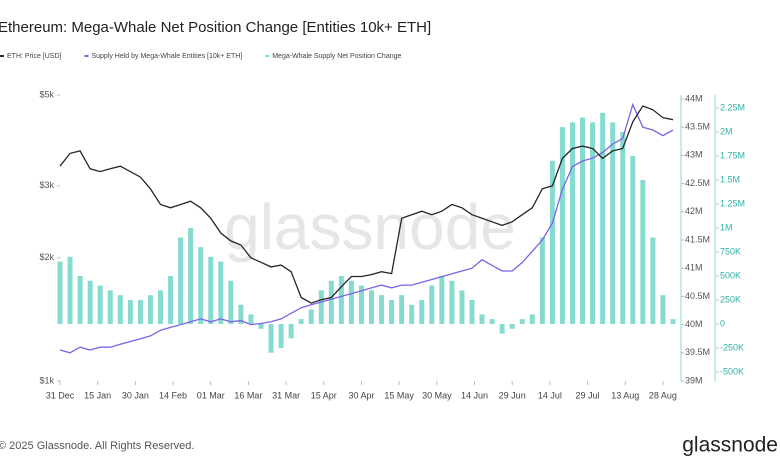 The image size is (780, 470). What do you see at coordinates (588, 395) in the screenshot?
I see `x-tick-label: 29 Jul` at bounding box center [588, 395].